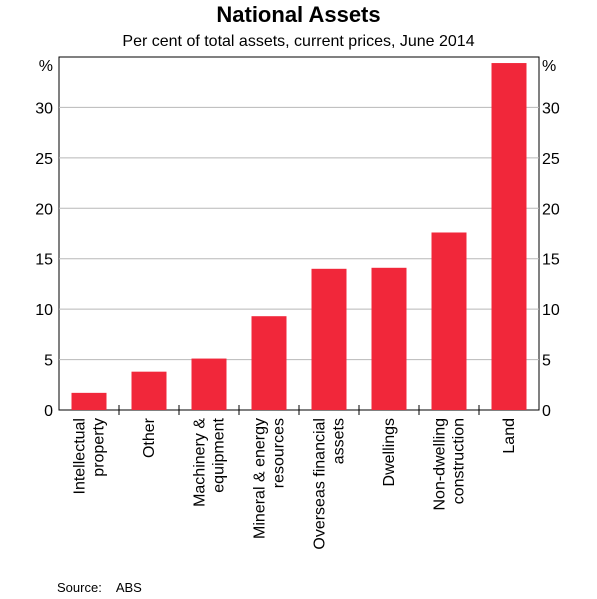 This screenshot has height=599, width=597. I want to click on y-tick-label-right: 25, so click(551, 159).